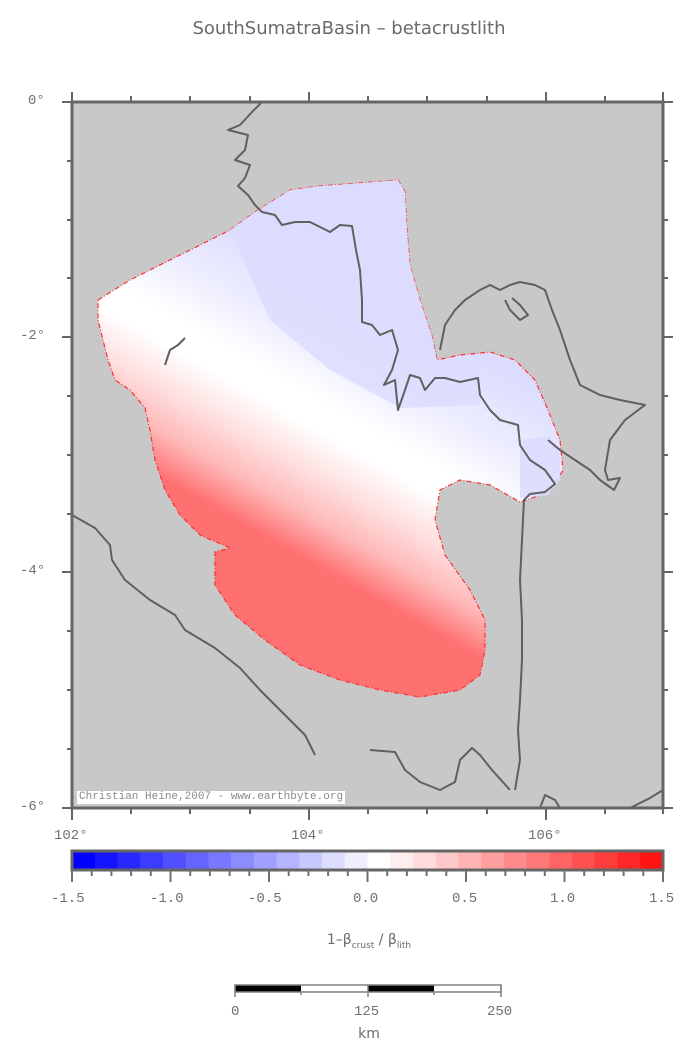  I want to click on colorbar-label: 1–βcrust / βlith, so click(369, 941).